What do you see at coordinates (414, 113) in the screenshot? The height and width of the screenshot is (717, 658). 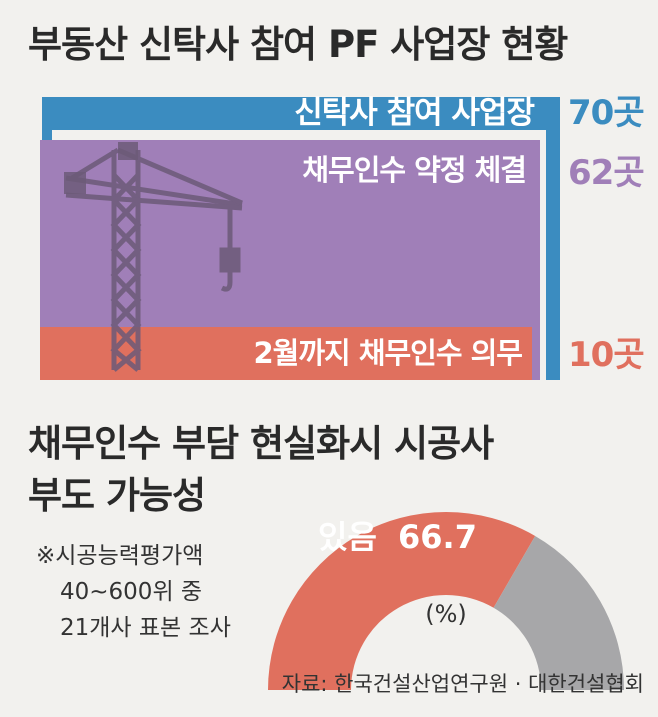 I see `area-label-1: 신탁사 참여 사업장` at bounding box center [414, 113].